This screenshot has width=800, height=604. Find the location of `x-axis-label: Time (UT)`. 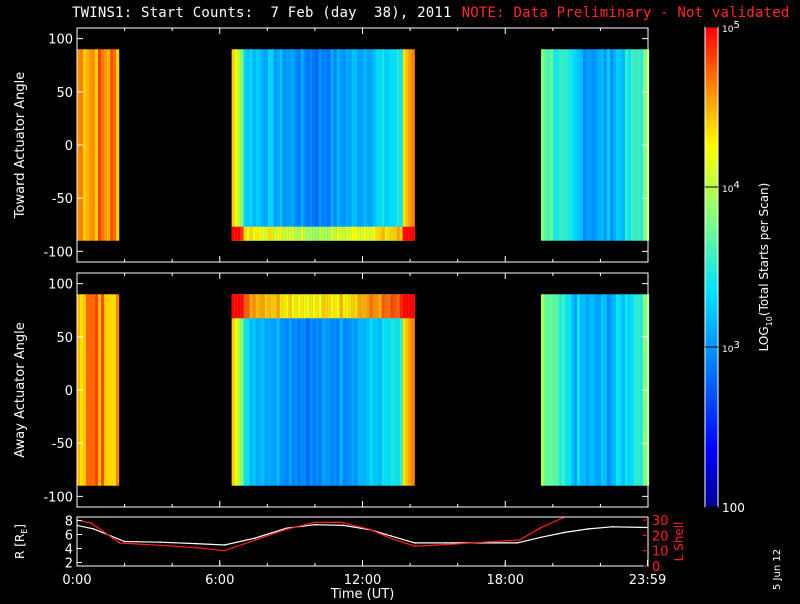

x-axis-label: Time (UT) is located at coordinates (362, 593).